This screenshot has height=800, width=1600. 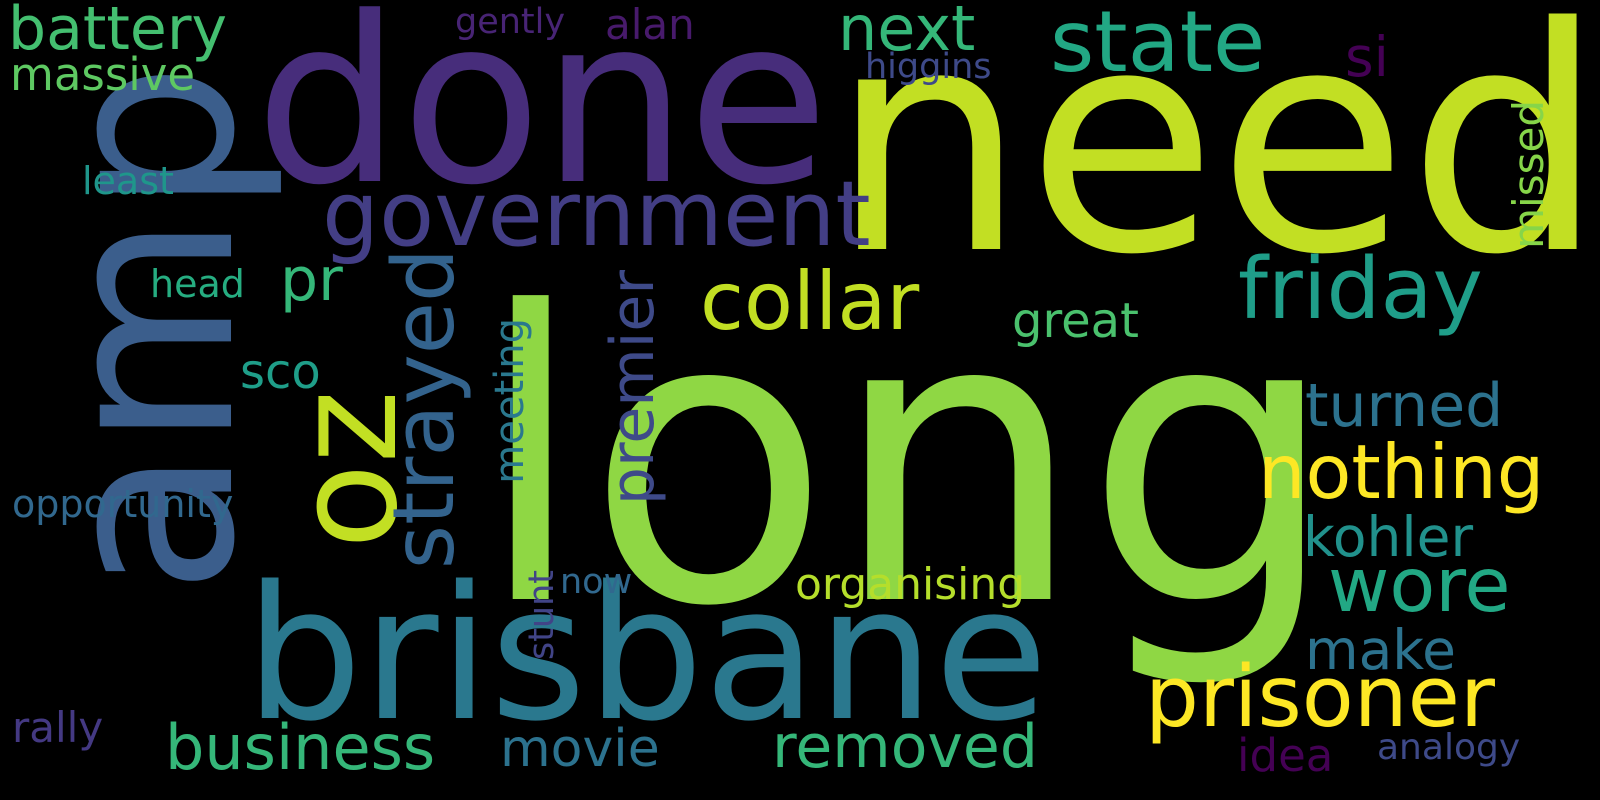 I want to click on word-make: make, so click(x=1381, y=650).